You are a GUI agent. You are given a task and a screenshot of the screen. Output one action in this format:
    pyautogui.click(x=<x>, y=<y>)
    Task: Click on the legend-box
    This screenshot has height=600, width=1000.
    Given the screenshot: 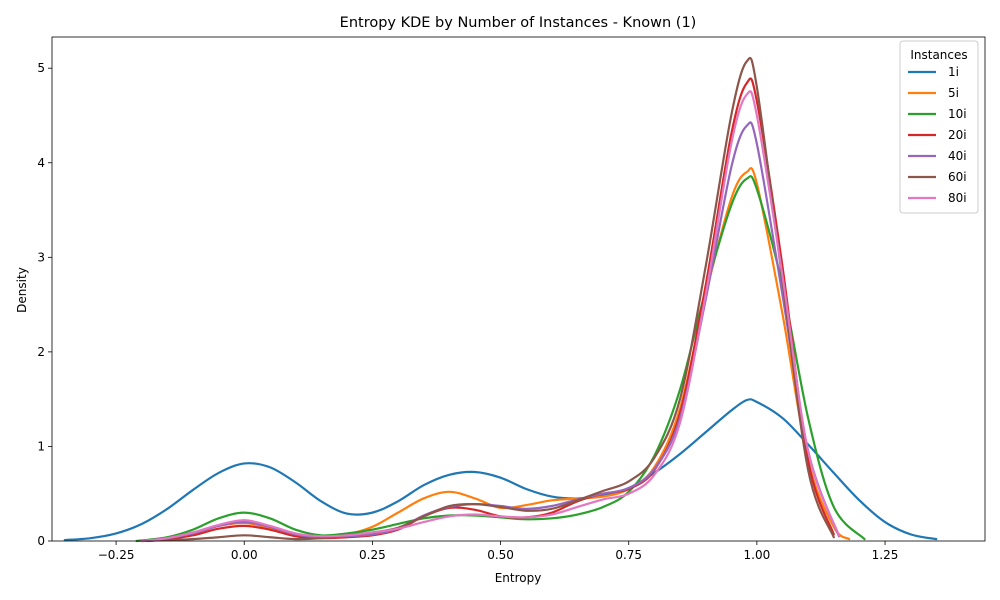 What is the action you would take?
    pyautogui.click(x=939, y=127)
    